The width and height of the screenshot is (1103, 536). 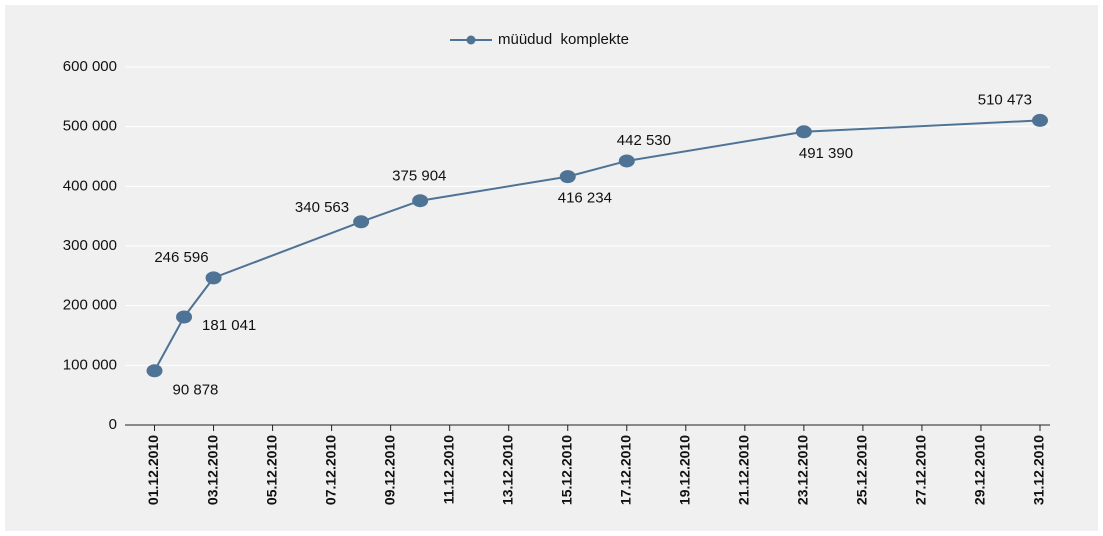 What do you see at coordinates (448, 470) in the screenshot?
I see `x-tick-label: 11.12.2010` at bounding box center [448, 470].